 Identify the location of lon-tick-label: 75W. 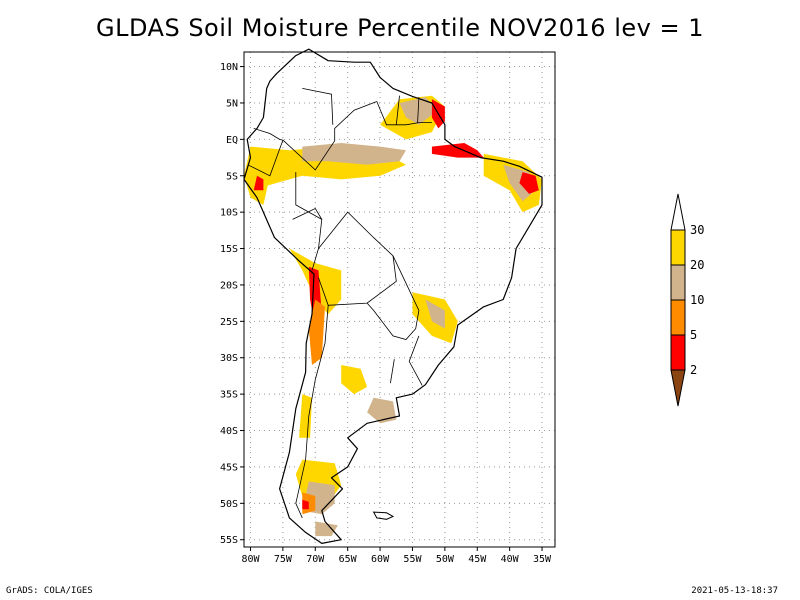
(283, 559).